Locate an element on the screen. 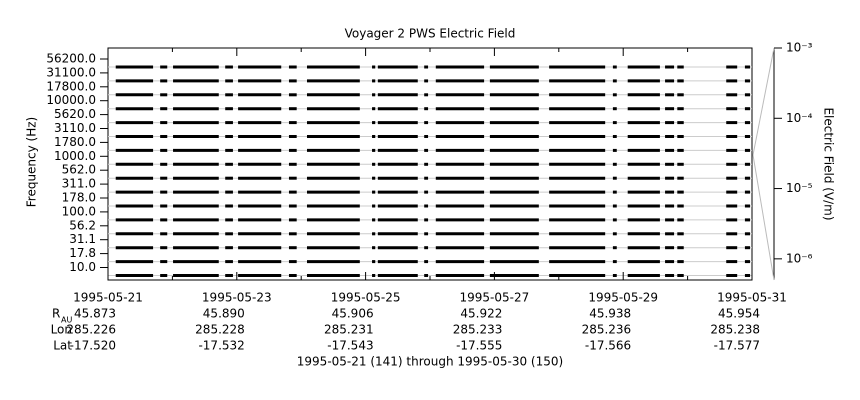 The height and width of the screenshot is (400, 860). ephemeris-value: 45.873 is located at coordinates (95, 314).